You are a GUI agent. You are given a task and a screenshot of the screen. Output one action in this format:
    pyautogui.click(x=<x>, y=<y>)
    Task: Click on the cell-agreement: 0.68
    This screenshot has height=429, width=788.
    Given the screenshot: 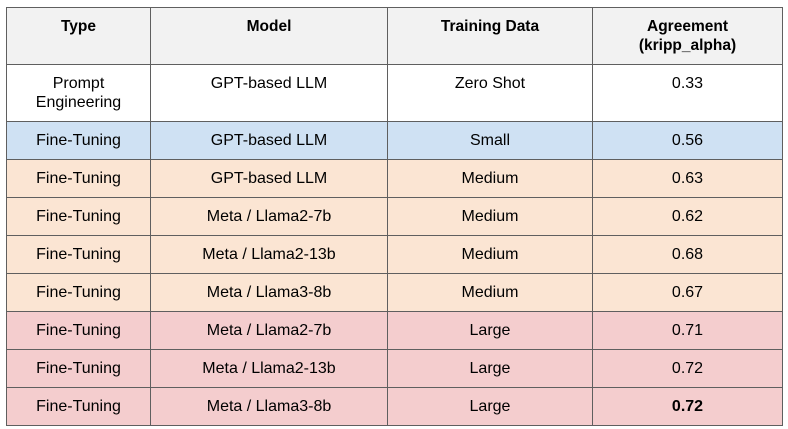 What is the action you would take?
    pyautogui.click(x=687, y=254)
    